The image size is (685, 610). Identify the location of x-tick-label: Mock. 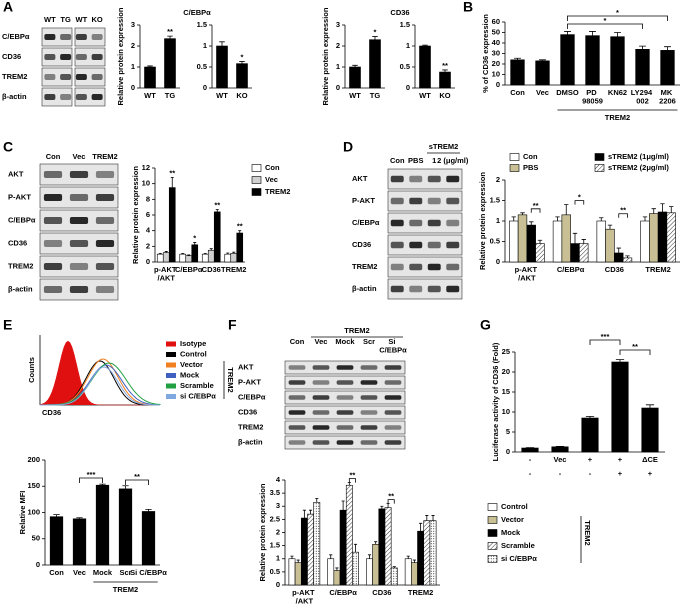
(103, 572).